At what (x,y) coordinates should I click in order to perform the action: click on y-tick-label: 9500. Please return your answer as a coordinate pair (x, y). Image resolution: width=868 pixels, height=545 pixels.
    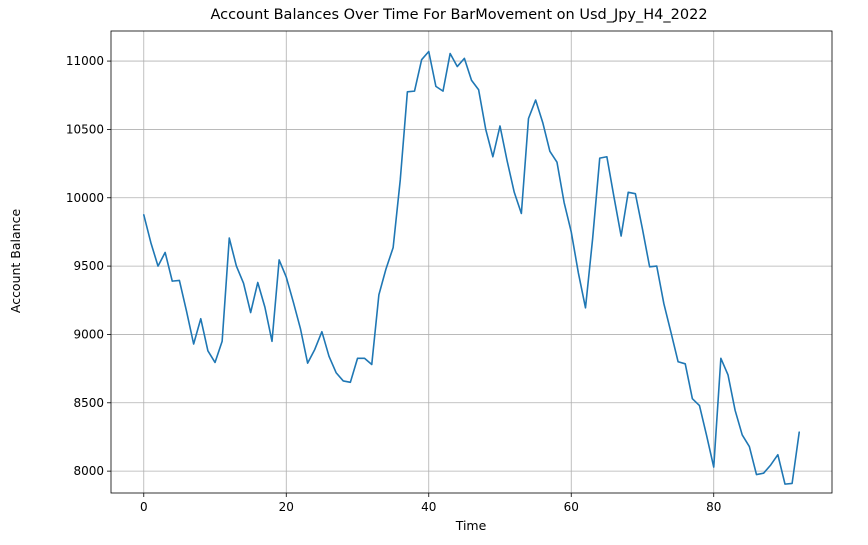
    Looking at the image, I should click on (88, 266).